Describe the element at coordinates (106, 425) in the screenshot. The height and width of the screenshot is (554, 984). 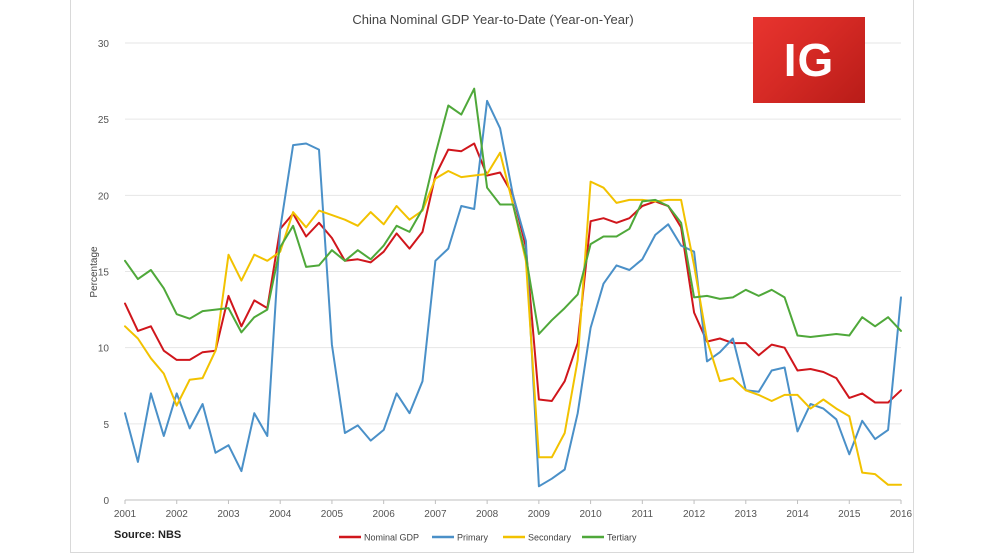
I see `y-tick-label: 5` at that location.